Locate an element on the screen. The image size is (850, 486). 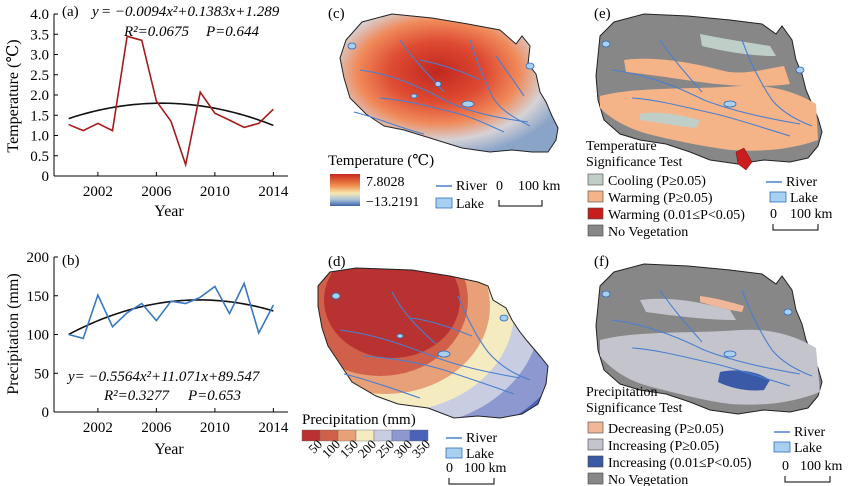
r-squared: R²=0.3277 is located at coordinates (137, 396).